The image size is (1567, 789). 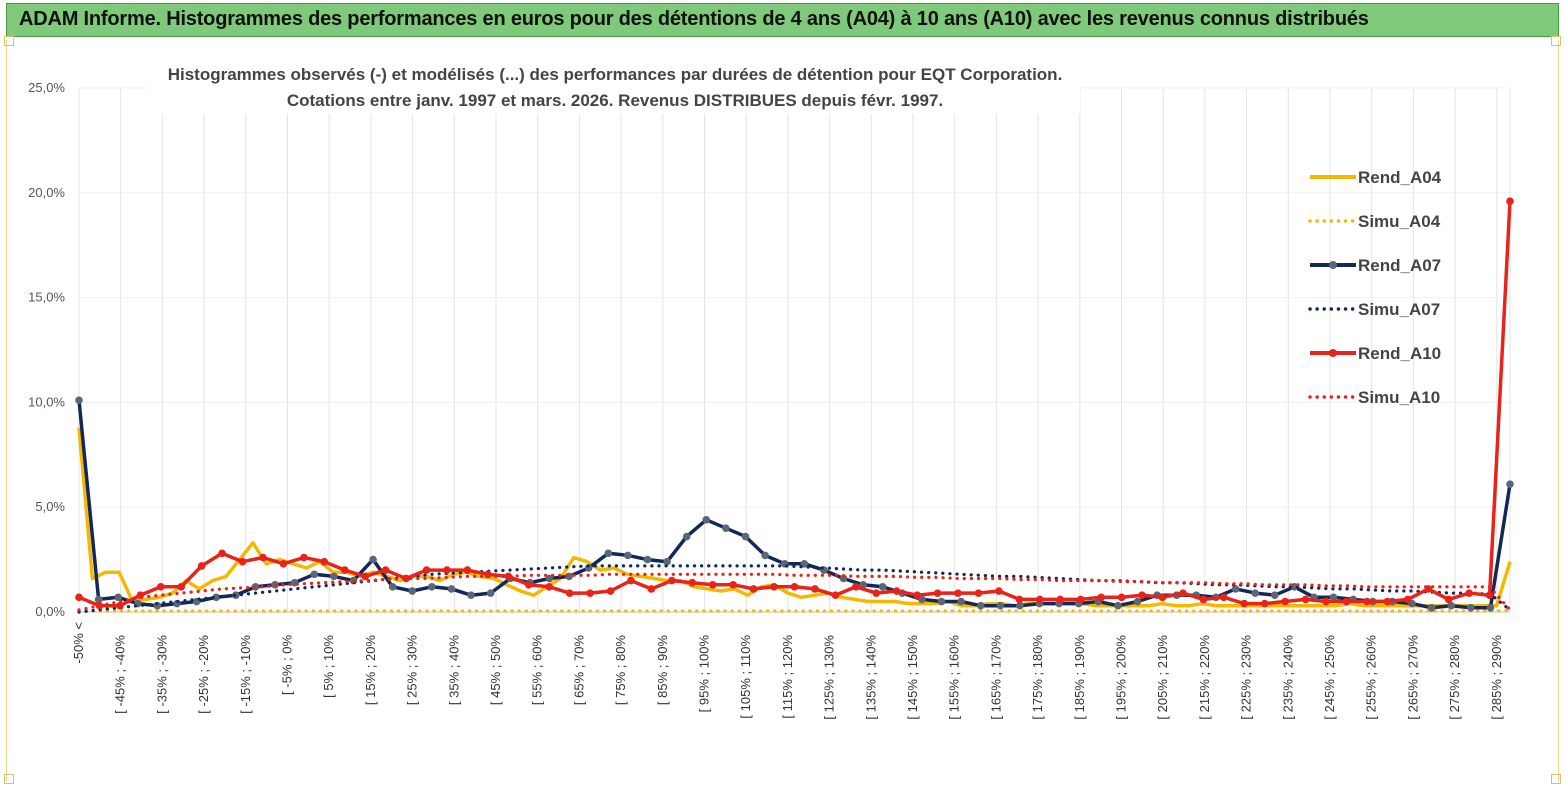 What do you see at coordinates (1329, 677) in the screenshot?
I see `x-tick-label: [ 245% ; 250%` at bounding box center [1329, 677].